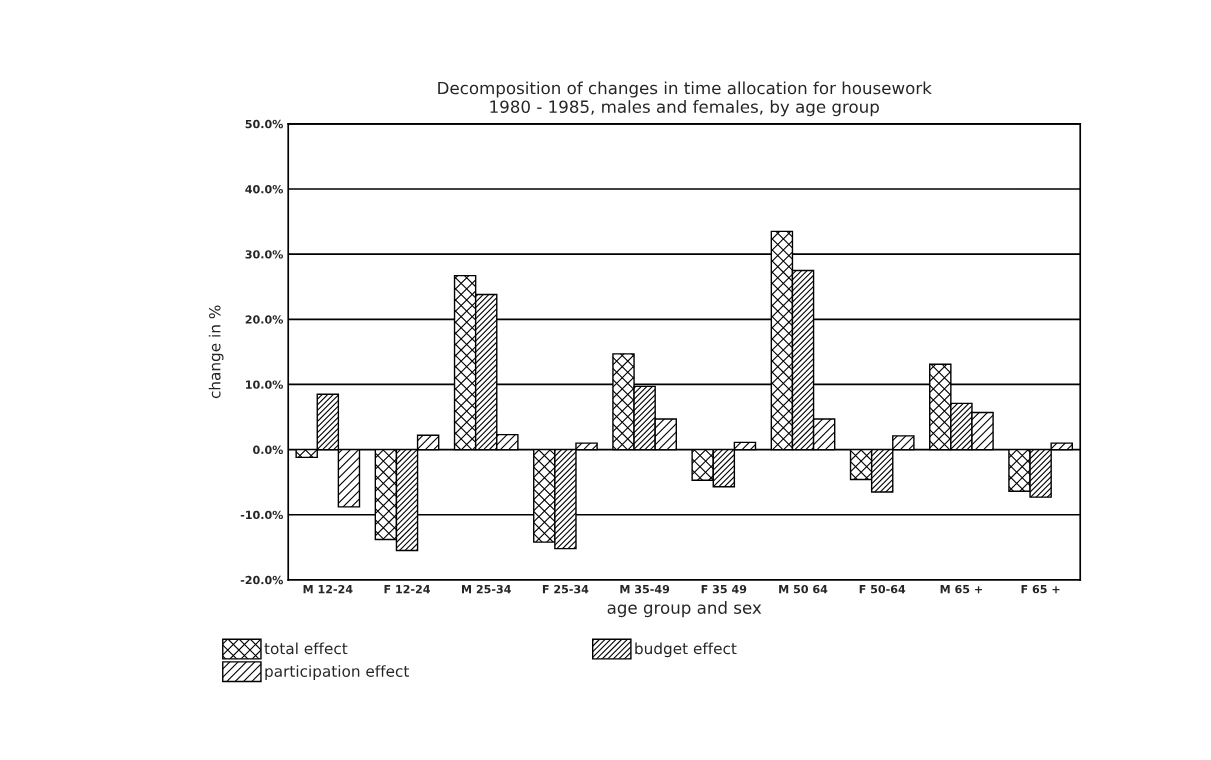 The image size is (1211, 760). I want to click on x-tick-label: M 50 64, so click(803, 589).